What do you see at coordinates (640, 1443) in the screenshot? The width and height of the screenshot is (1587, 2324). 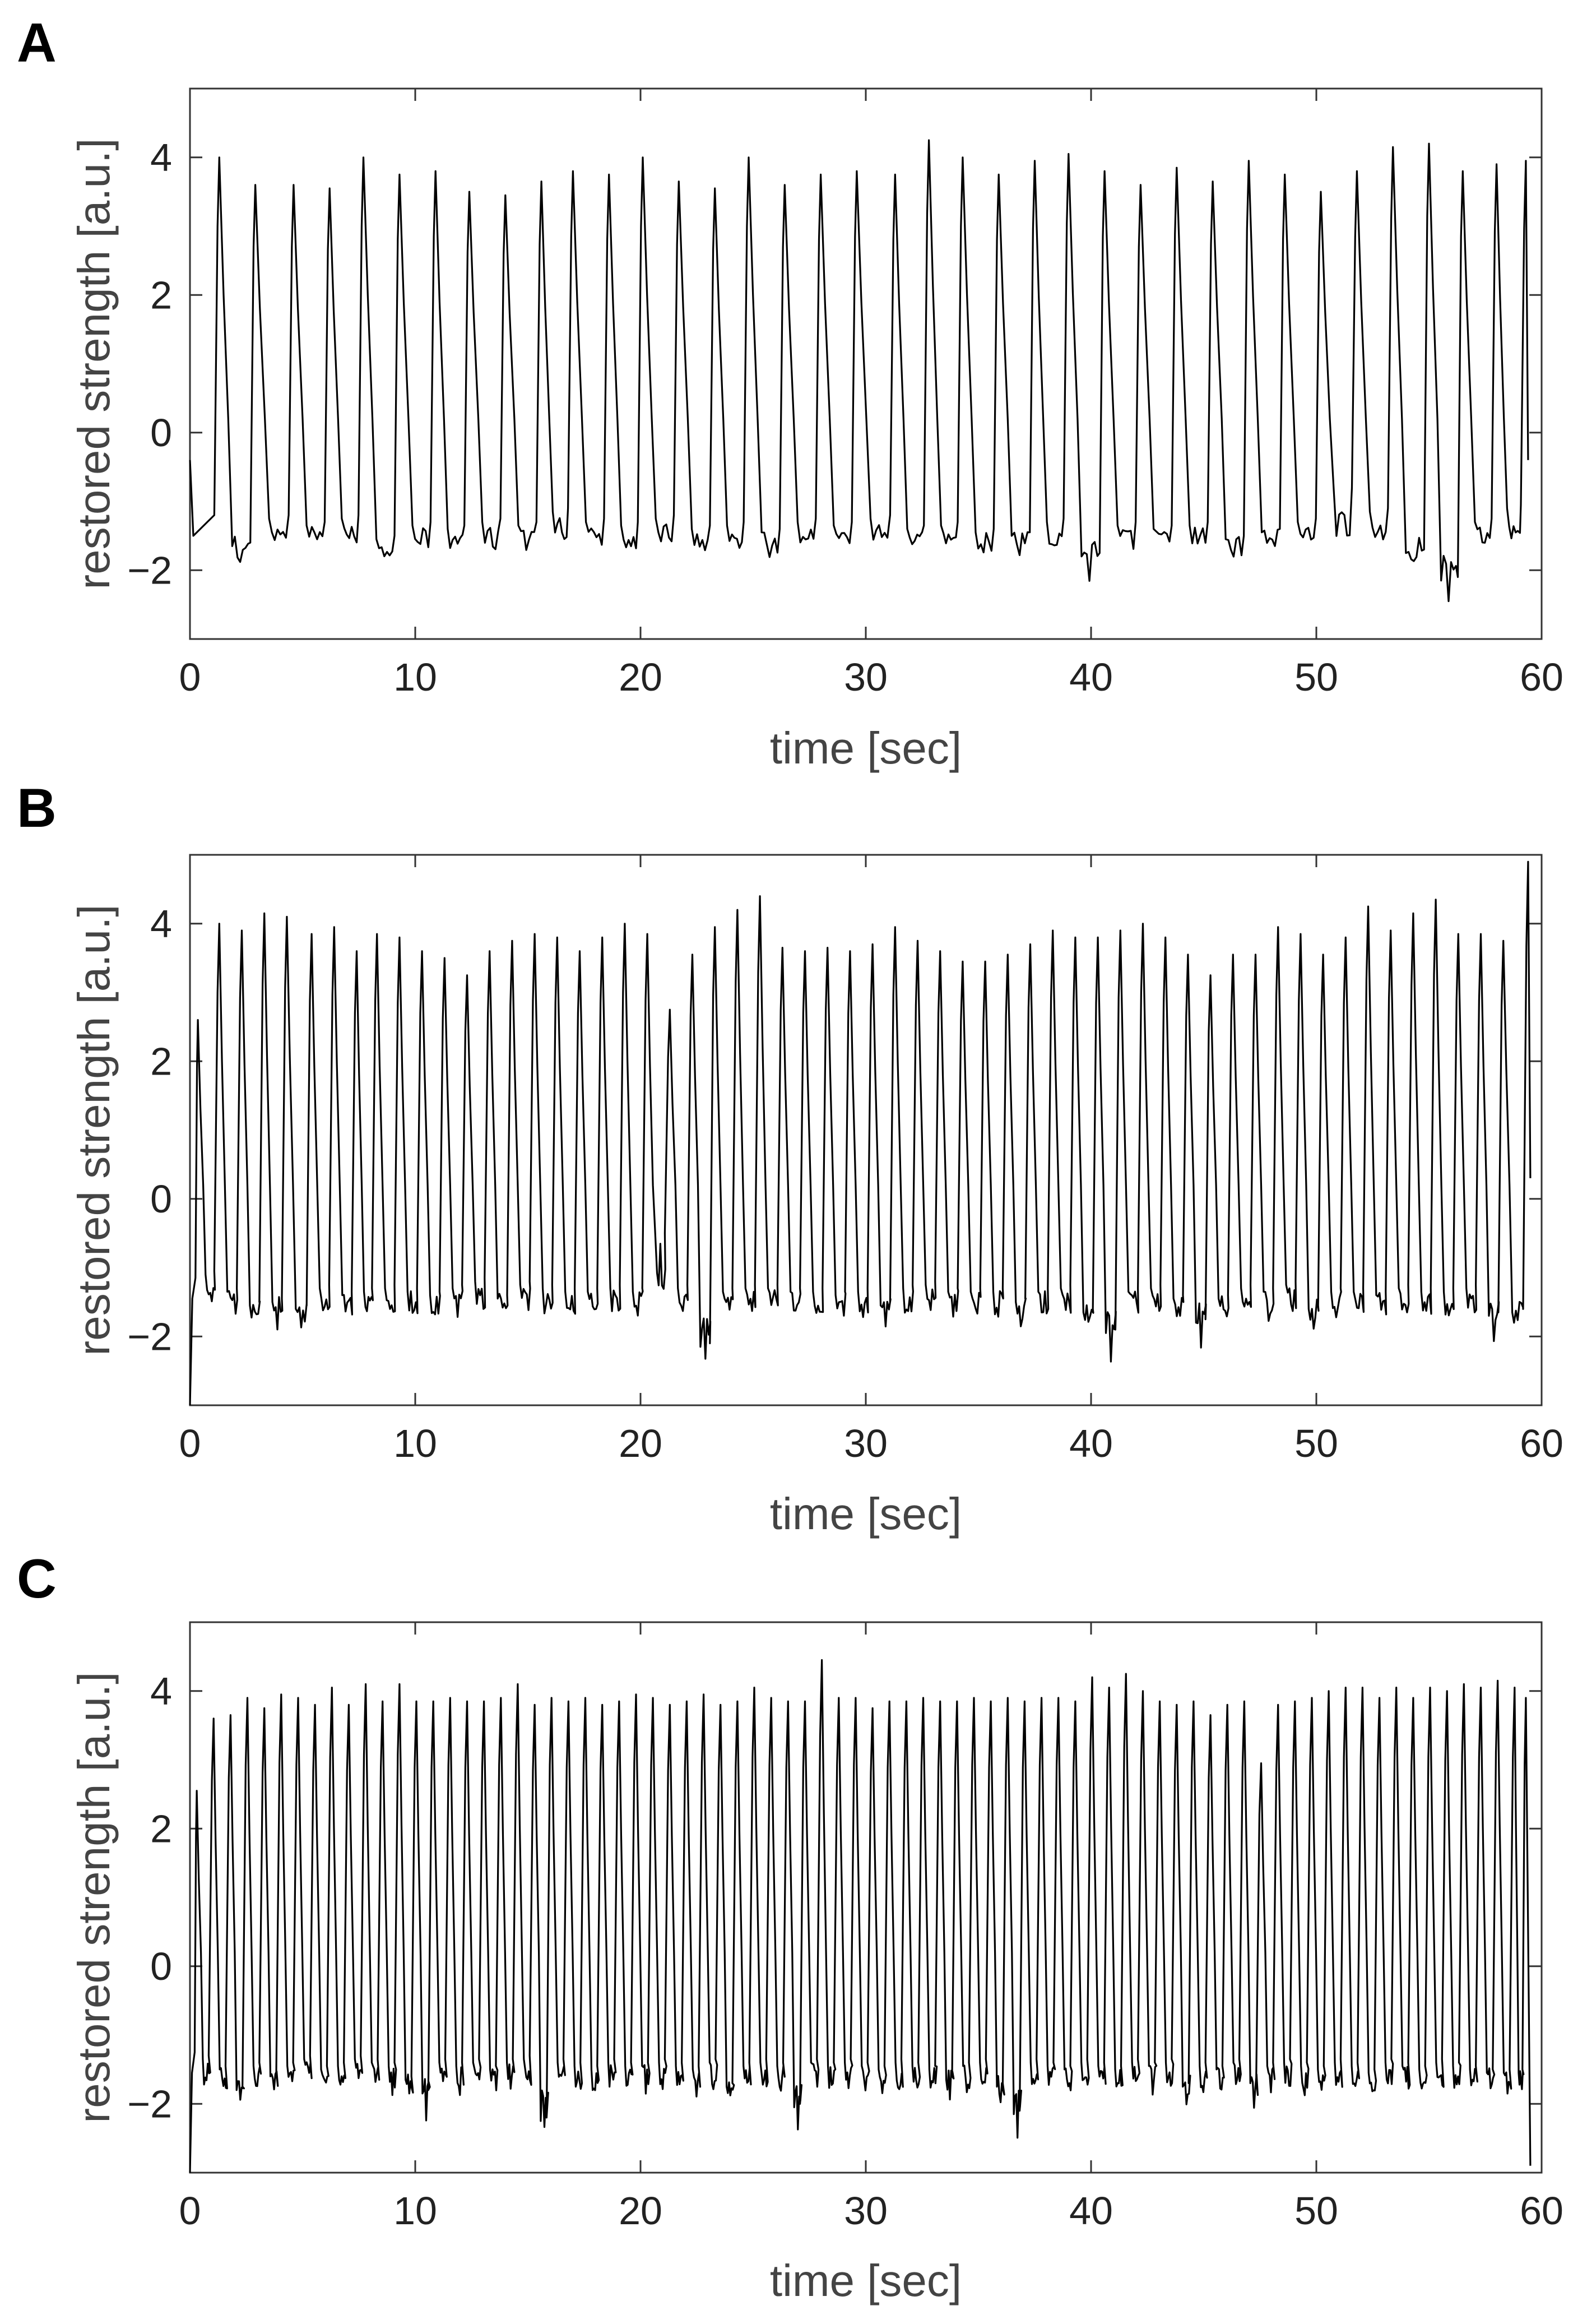 I see `panel-b-x-tick-label: 20` at bounding box center [640, 1443].